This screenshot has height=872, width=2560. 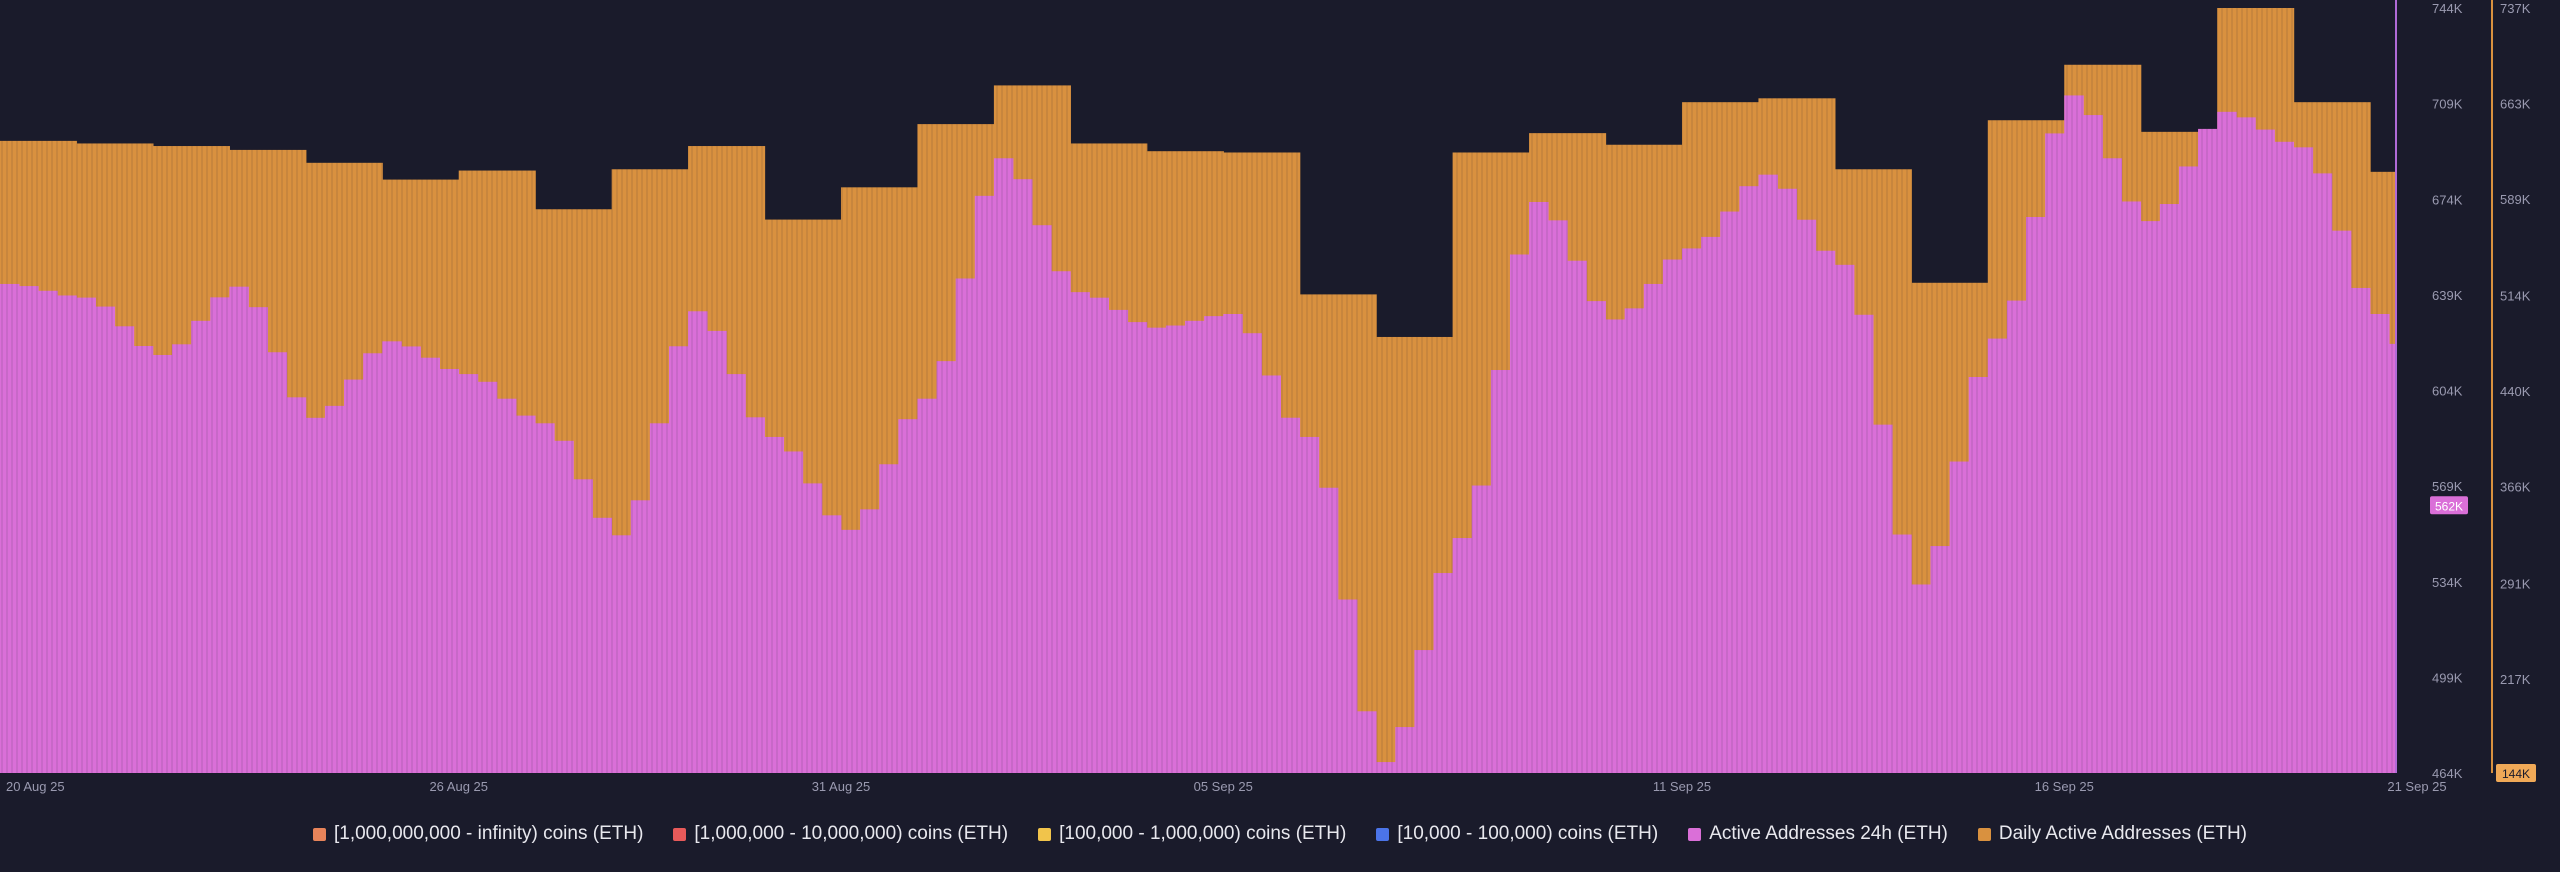 What do you see at coordinates (2515, 199) in the screenshot?
I see `right-axis-tick-label: 589K` at bounding box center [2515, 199].